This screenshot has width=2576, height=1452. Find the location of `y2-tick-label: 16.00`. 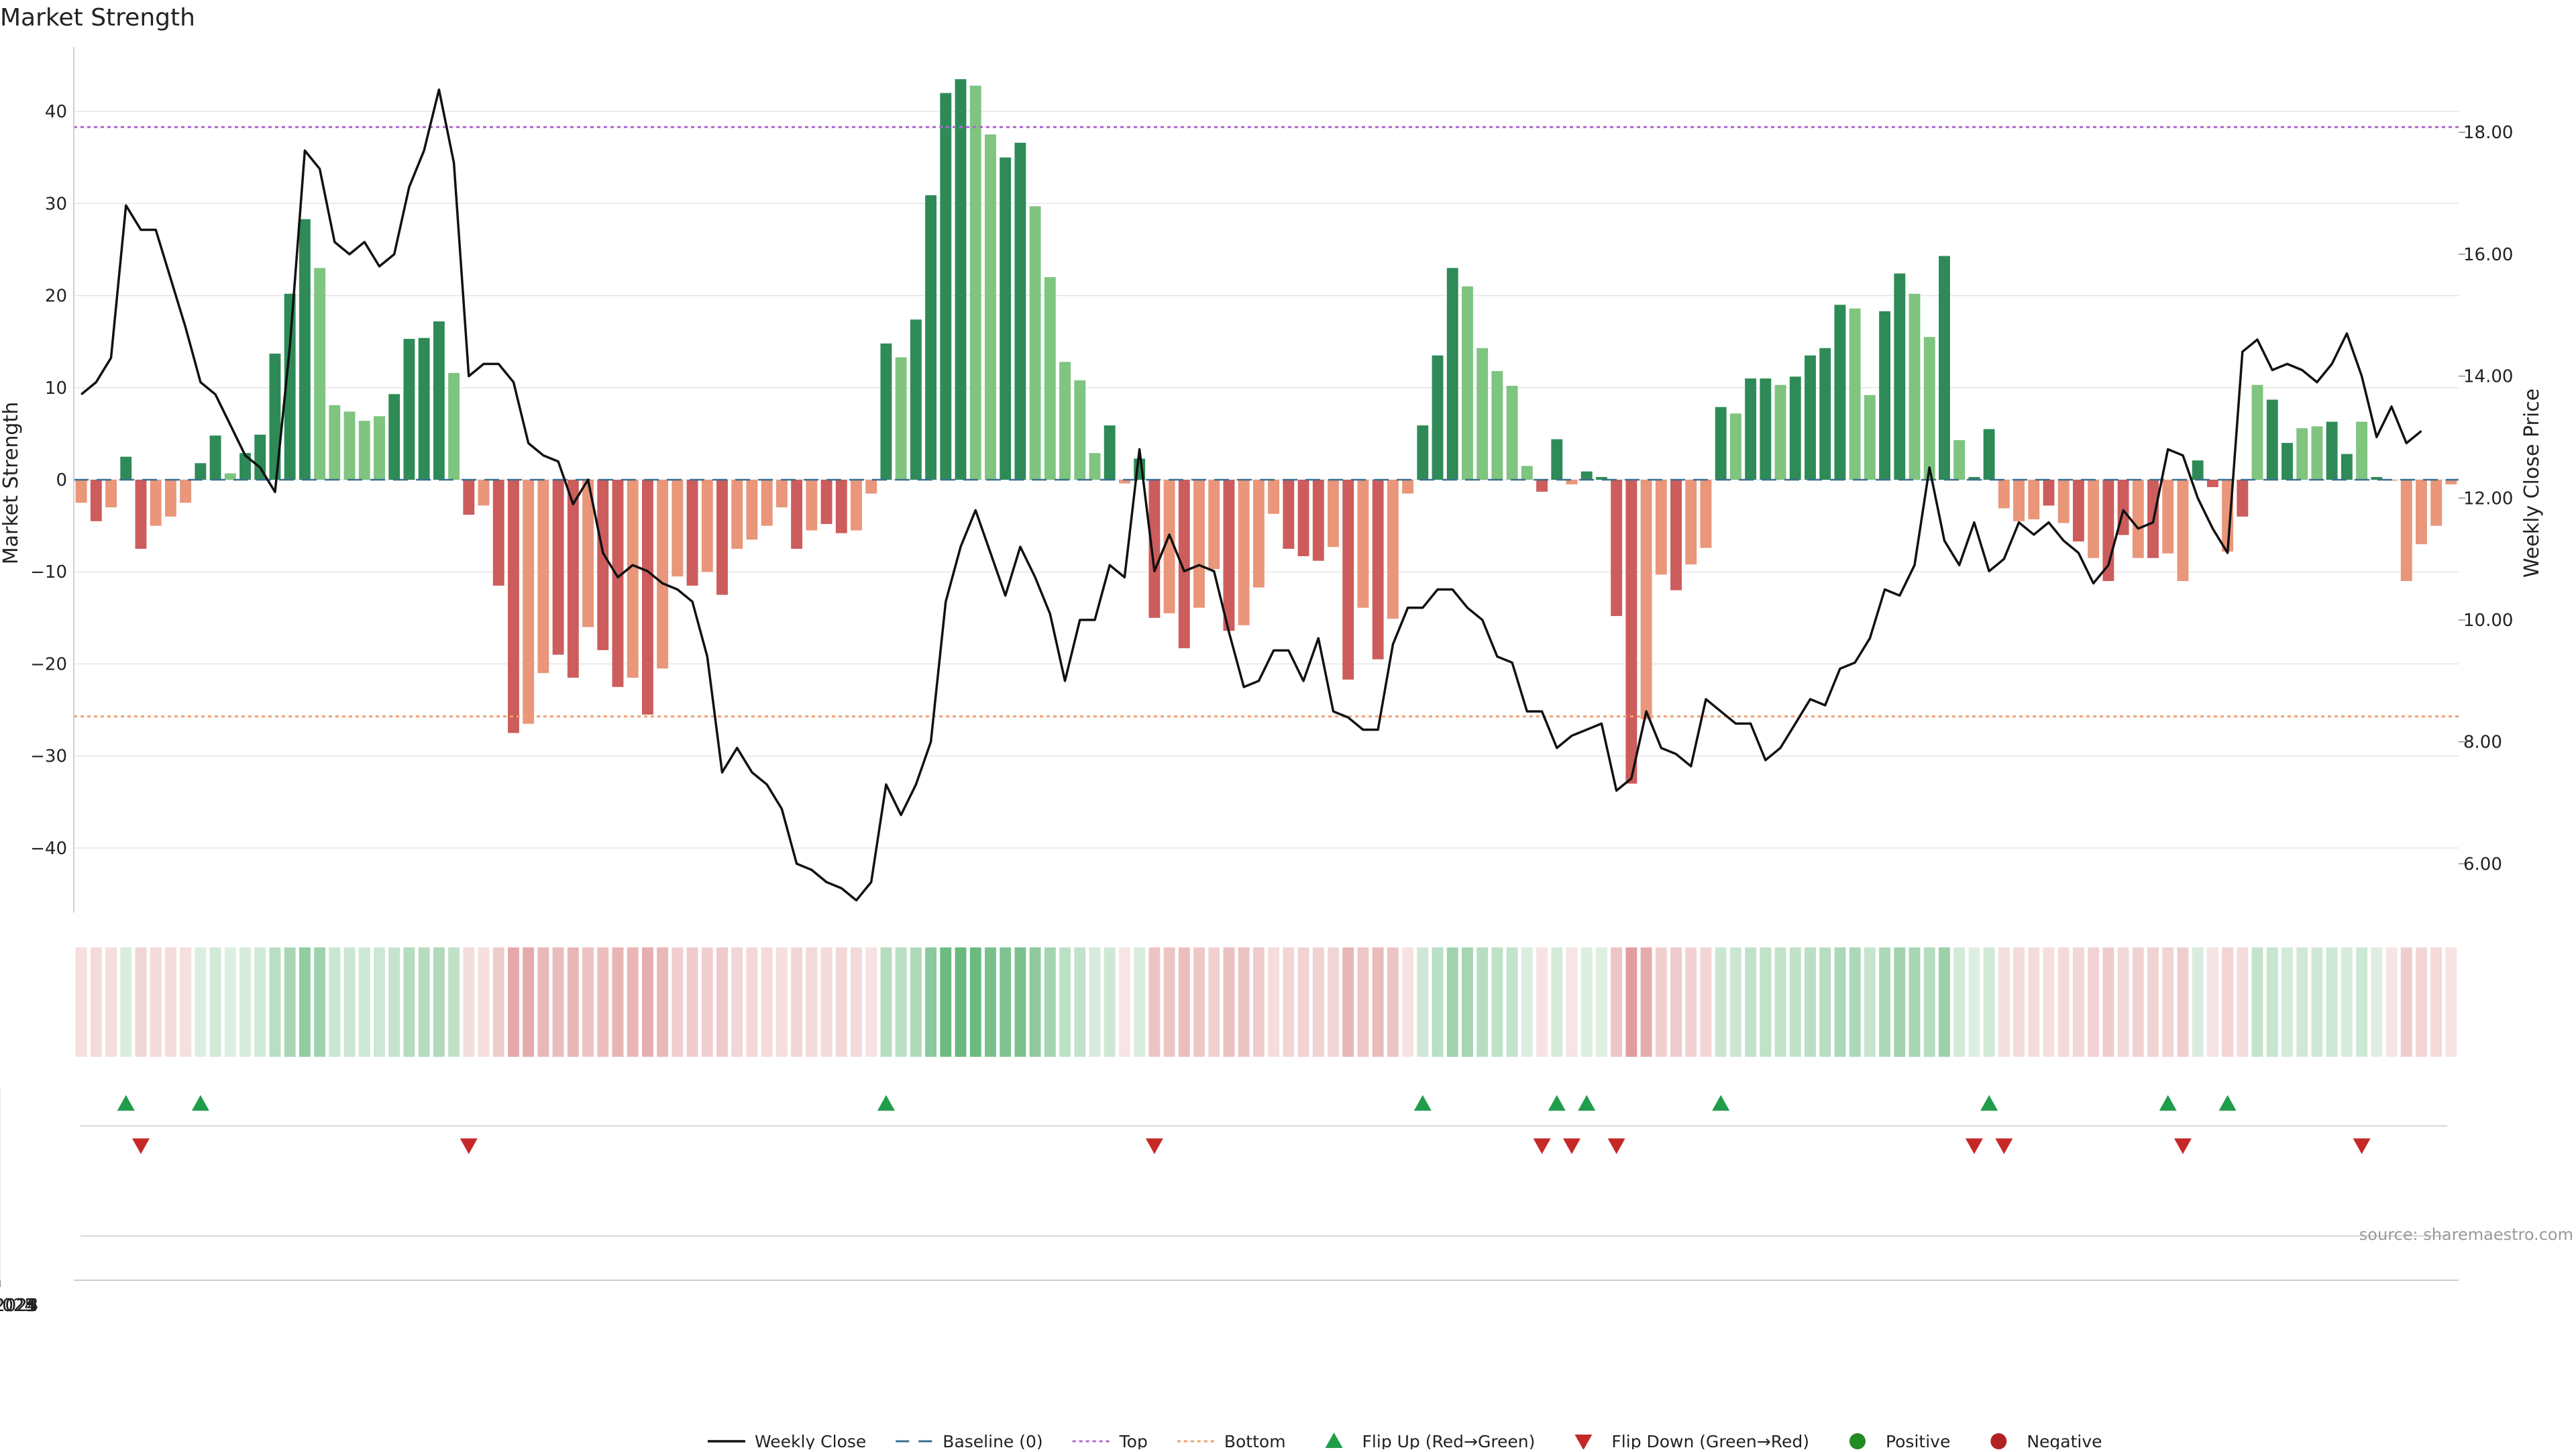

y2-tick-label: 16.00 is located at coordinates (2488, 255).